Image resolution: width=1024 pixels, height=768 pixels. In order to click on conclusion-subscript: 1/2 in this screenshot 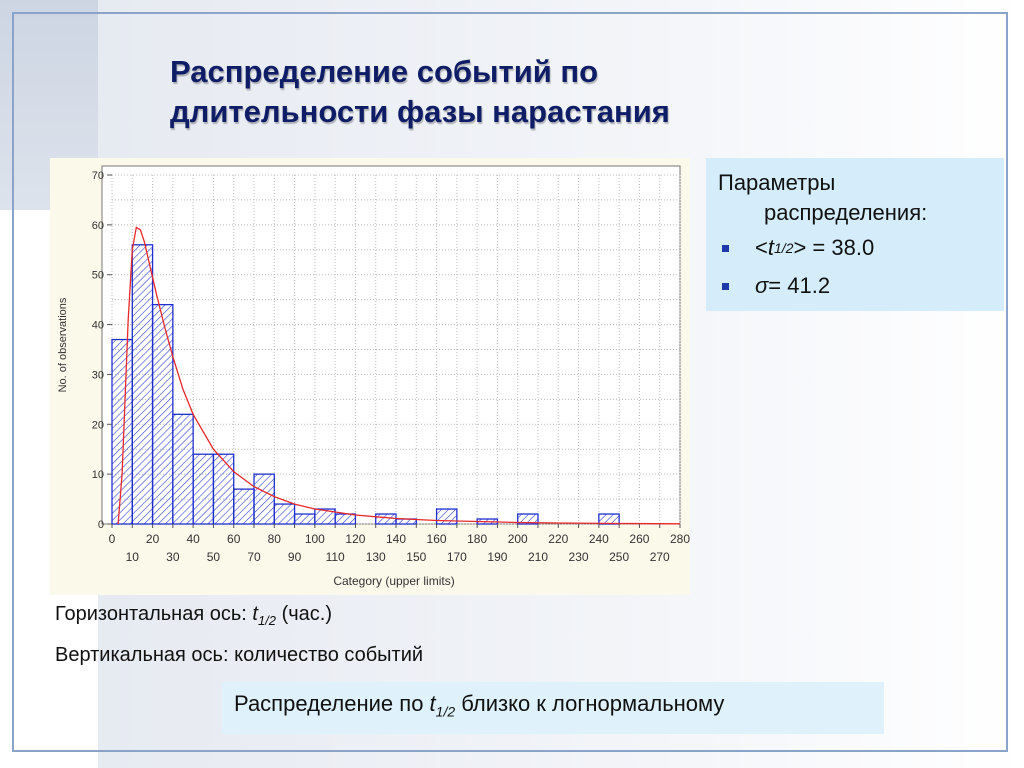, I will do `click(445, 711)`.